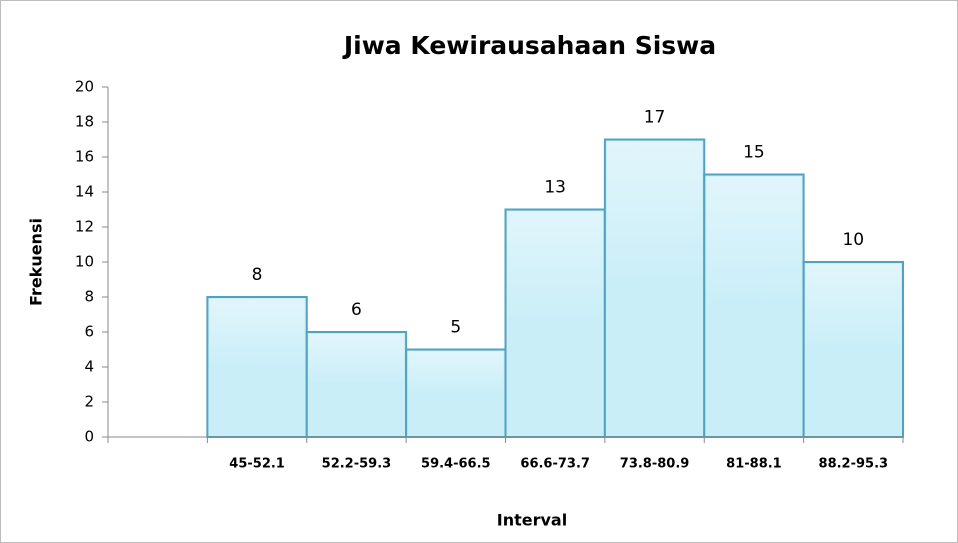  What do you see at coordinates (257, 464) in the screenshot?
I see `x-tick-label: 45-52.1` at bounding box center [257, 464].